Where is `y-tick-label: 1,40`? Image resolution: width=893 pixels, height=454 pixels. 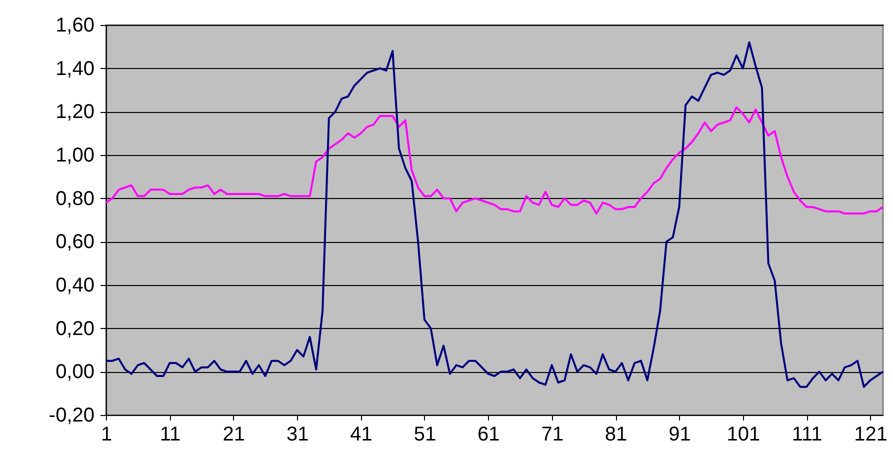 y-tick-label: 1,40 is located at coordinates (75, 69).